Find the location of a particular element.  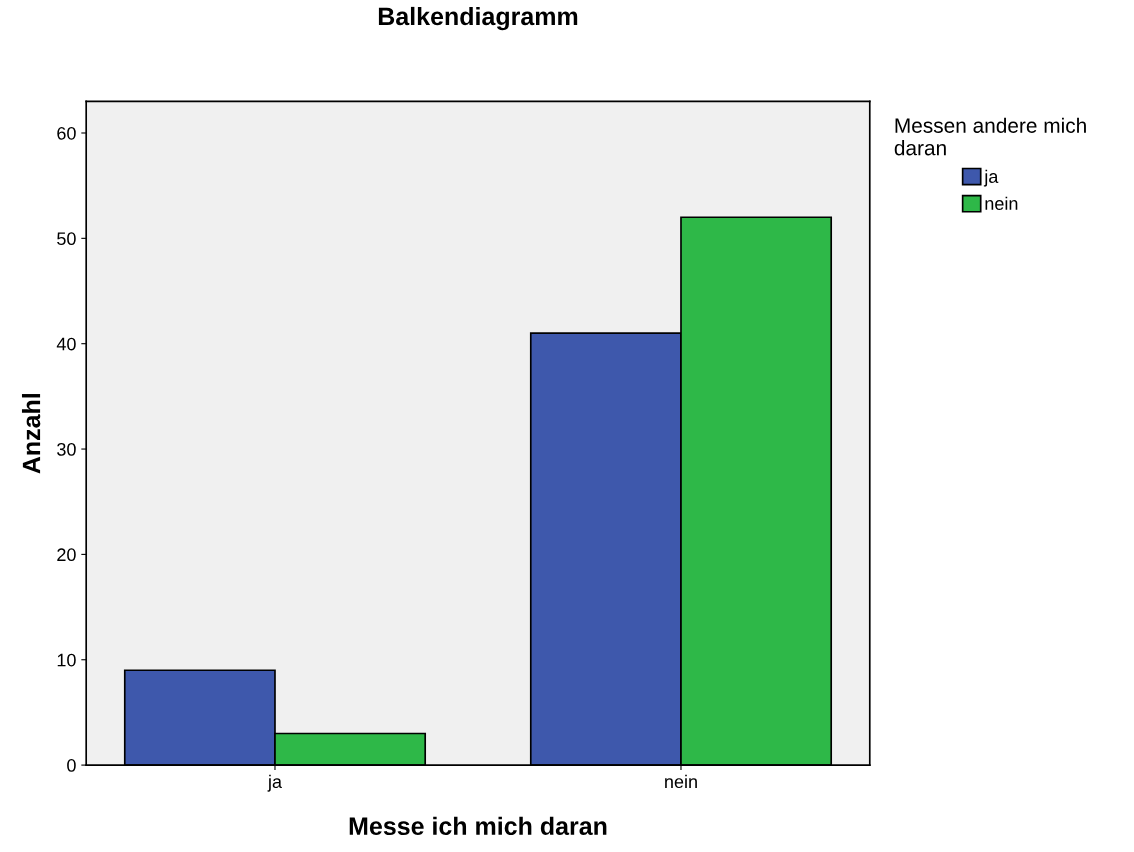

y-tick-label: 10 is located at coordinates (66, 660).